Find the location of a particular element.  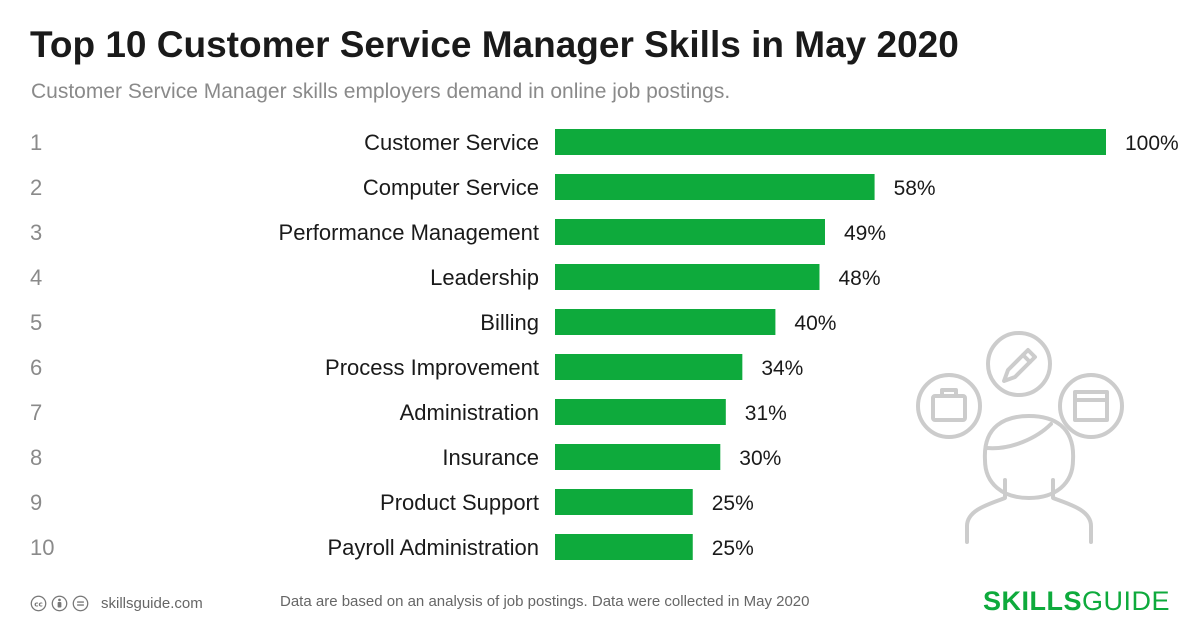

license-and-site: cc skillsguide.com is located at coordinates (116, 603).